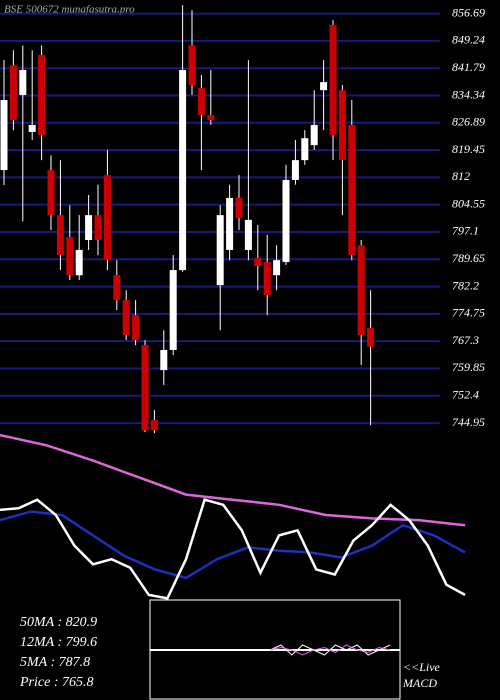  What do you see at coordinates (419, 683) in the screenshot?
I see `macd-label: MACD` at bounding box center [419, 683].